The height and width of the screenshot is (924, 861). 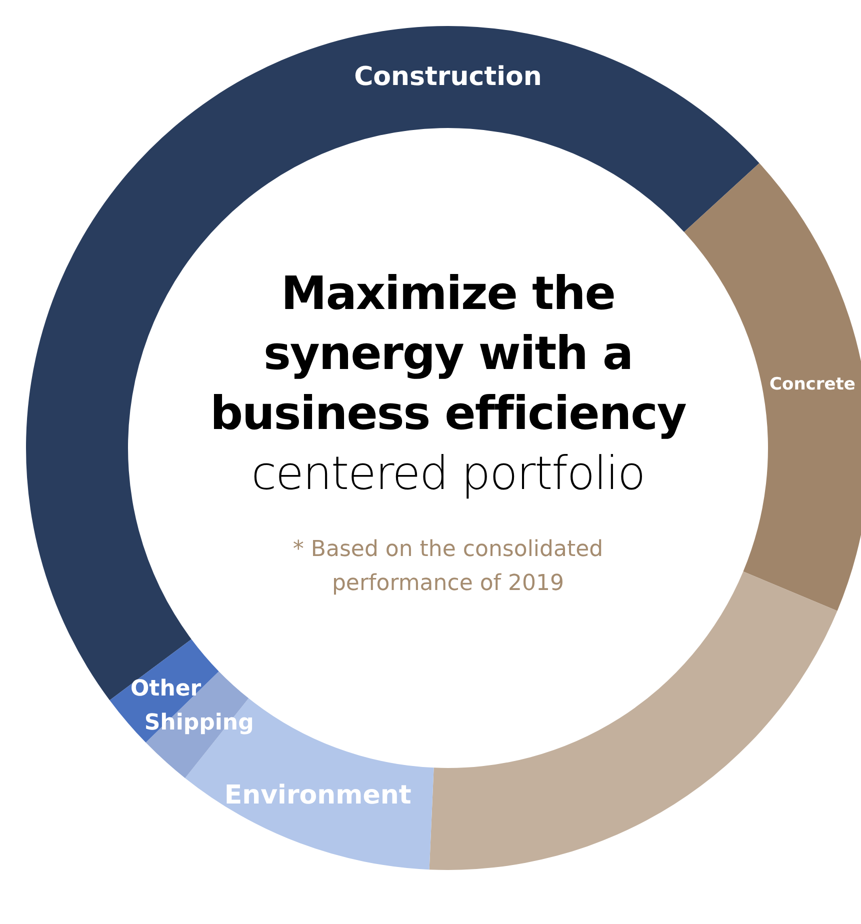 I want to click on slice-label: Concrete, so click(x=813, y=384).